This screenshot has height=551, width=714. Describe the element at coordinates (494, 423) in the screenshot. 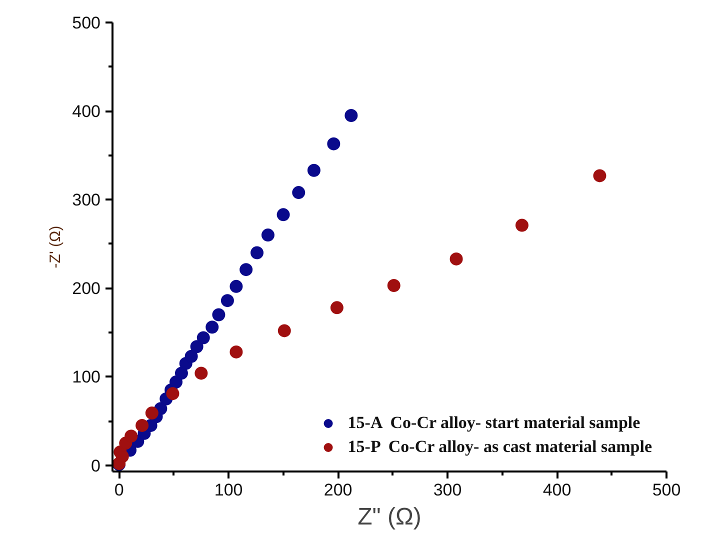

I see `legend-label: 15-A Co-Cr alloy- start material sample` at that location.